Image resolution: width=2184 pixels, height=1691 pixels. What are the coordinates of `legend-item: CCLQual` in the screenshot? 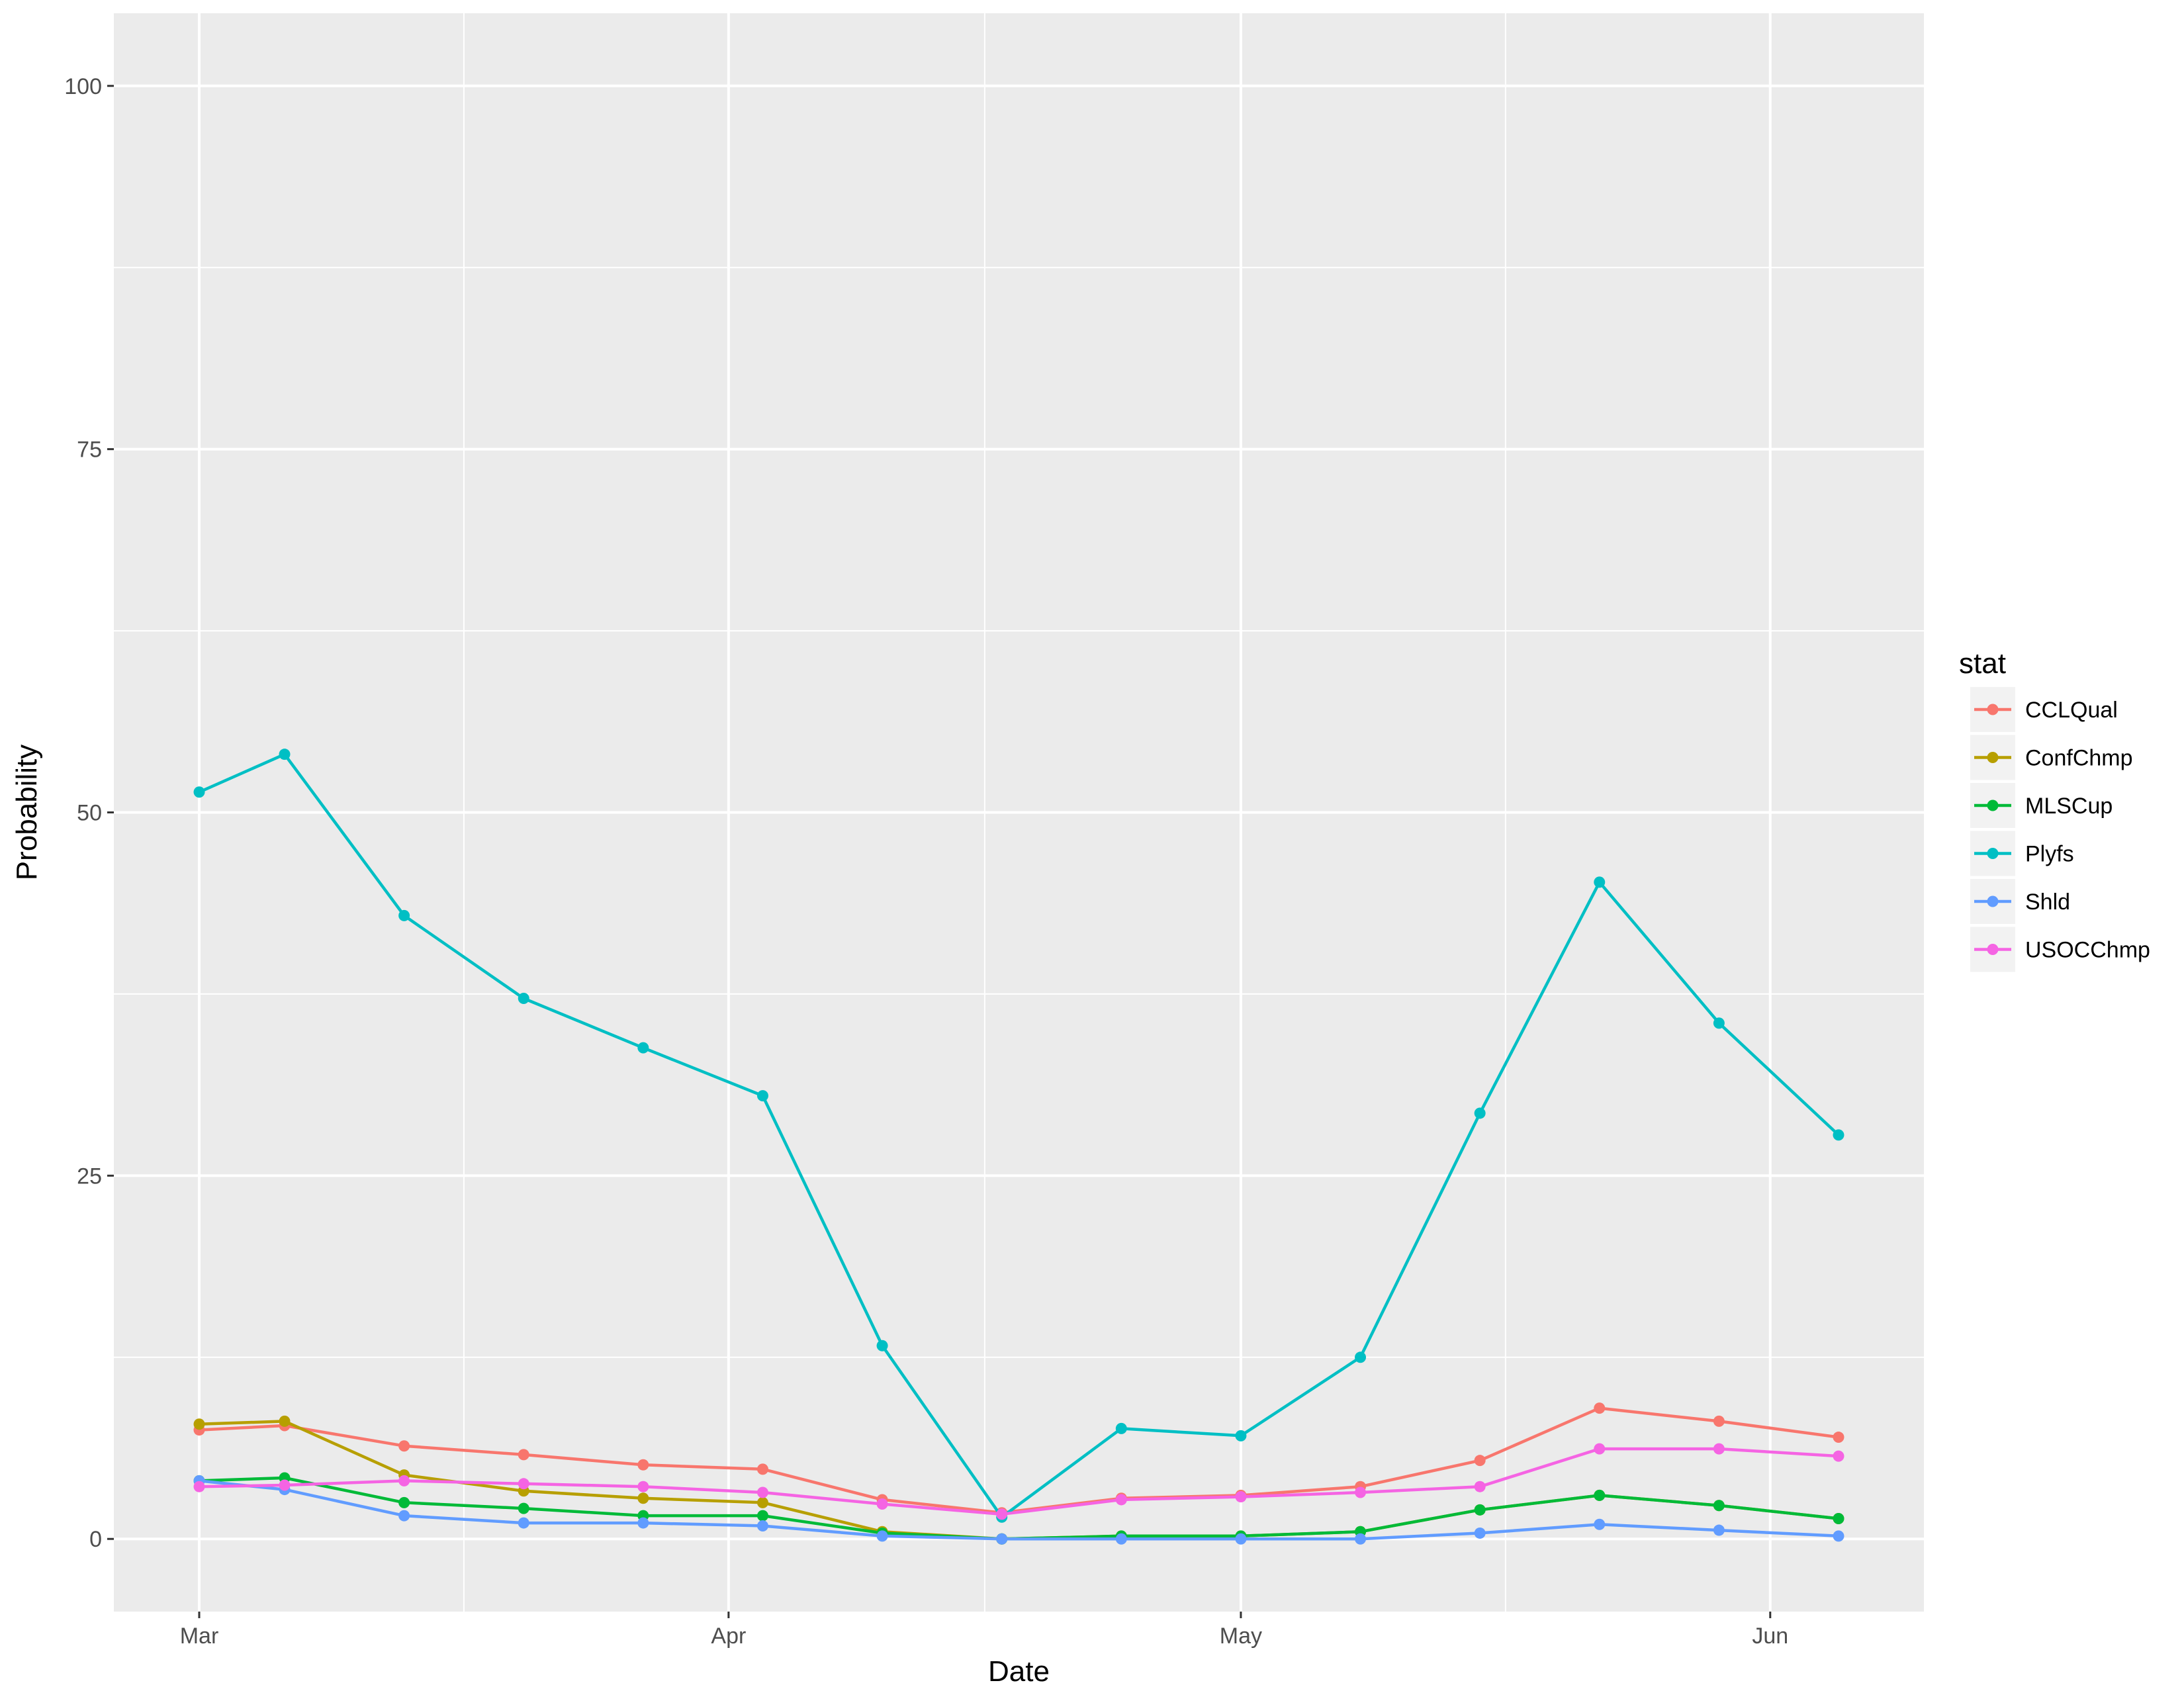 It's located at (2044, 709).